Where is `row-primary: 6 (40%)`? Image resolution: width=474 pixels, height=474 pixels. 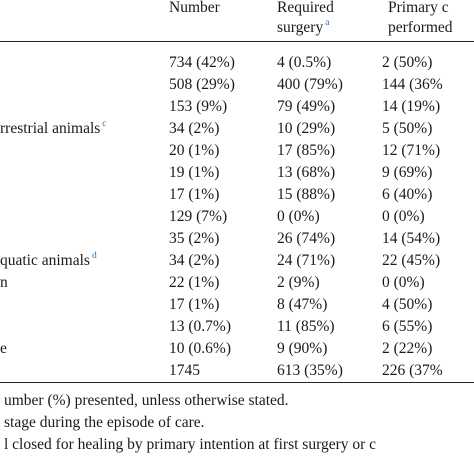
row-primary: 6 (40%) is located at coordinates (407, 194).